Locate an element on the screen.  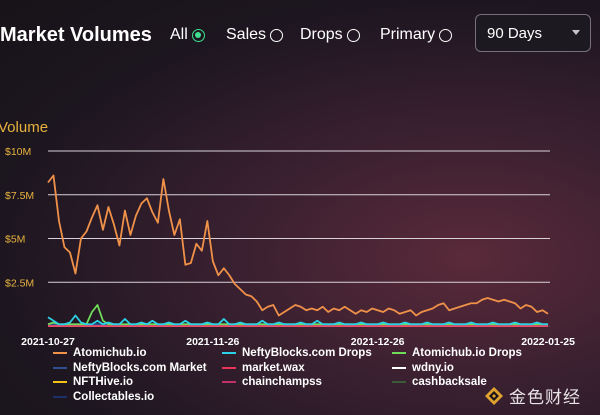
x-tick-label: 2022-01-25 is located at coordinates (548, 342).